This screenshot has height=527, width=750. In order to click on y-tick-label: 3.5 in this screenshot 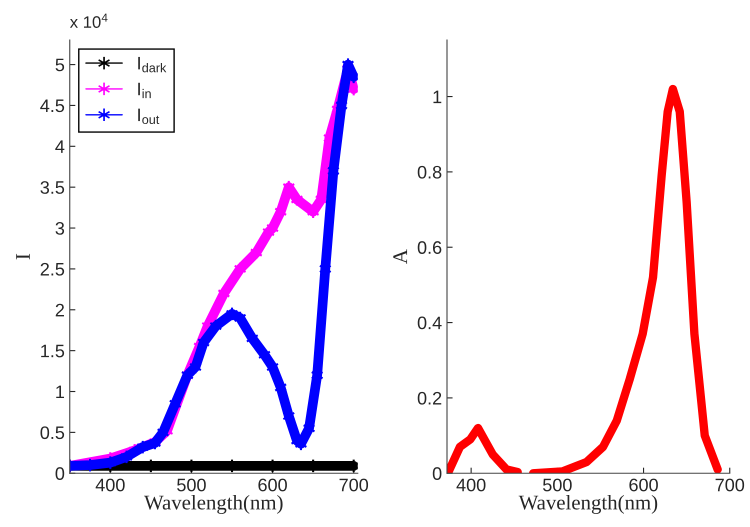, I will do `click(52, 187)`.